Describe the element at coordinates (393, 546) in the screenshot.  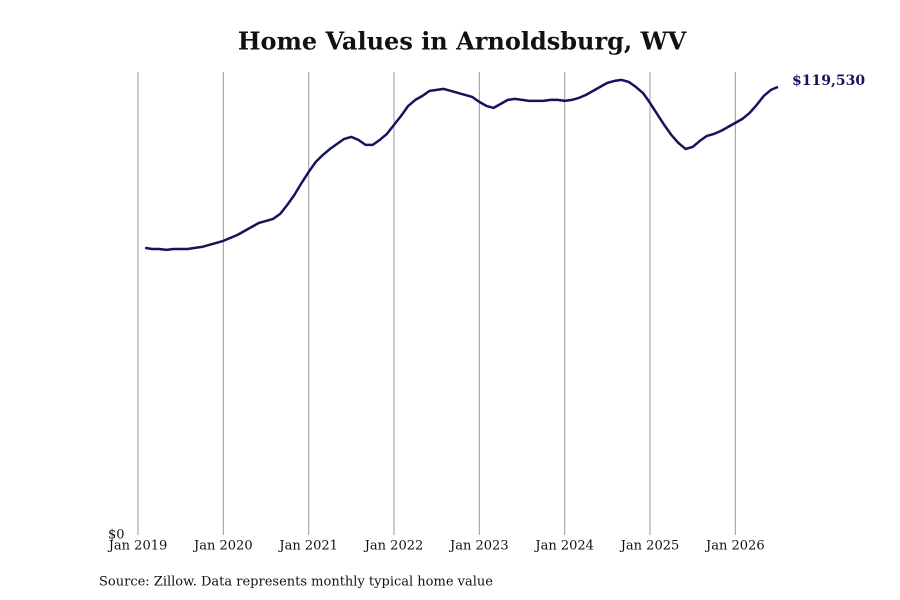
I see `x-tick-label: Jan 2022` at that location.